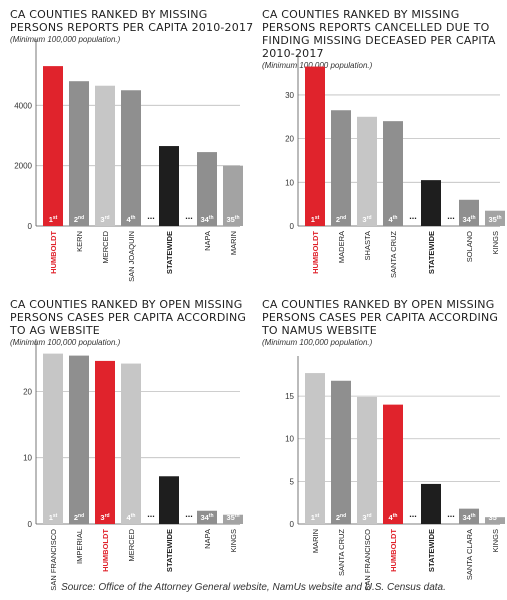  I want to click on chart-3-rank-label: 3rd, so click(104, 517).